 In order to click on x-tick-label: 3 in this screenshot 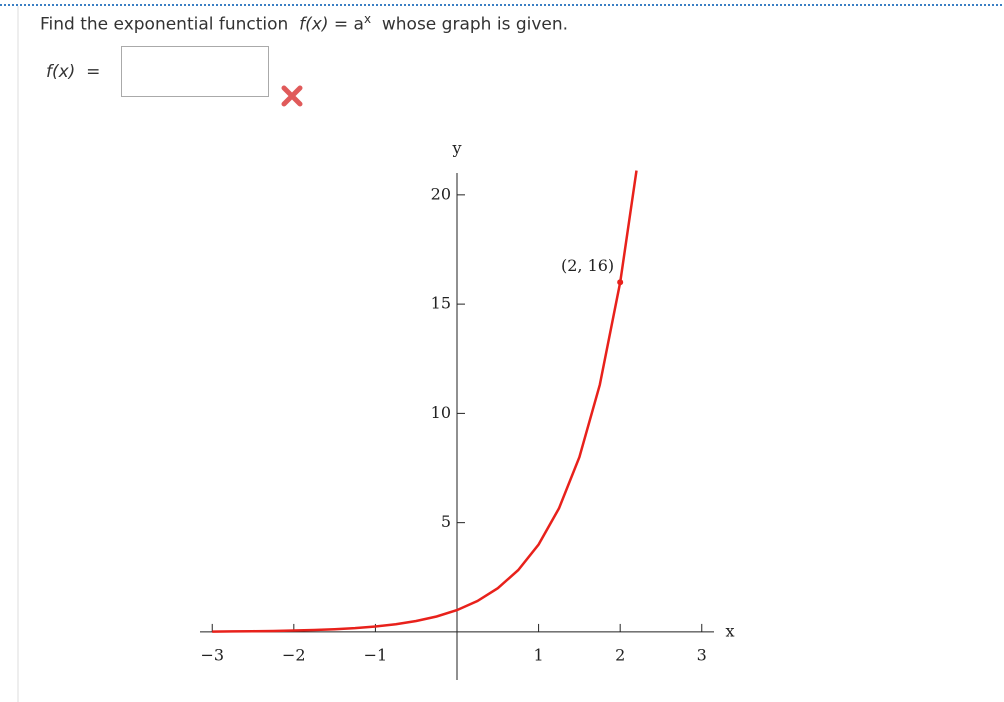, I will do `click(702, 654)`.